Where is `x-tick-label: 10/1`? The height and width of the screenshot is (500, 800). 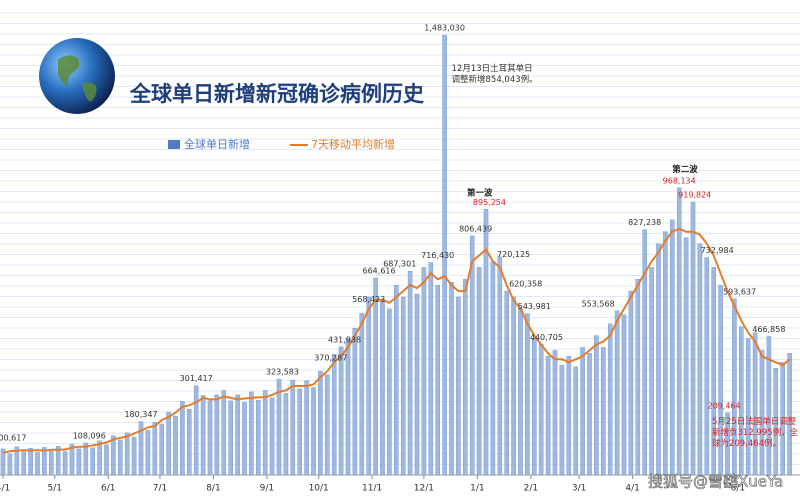
x-tick-label: 10/1 is located at coordinates (319, 489).